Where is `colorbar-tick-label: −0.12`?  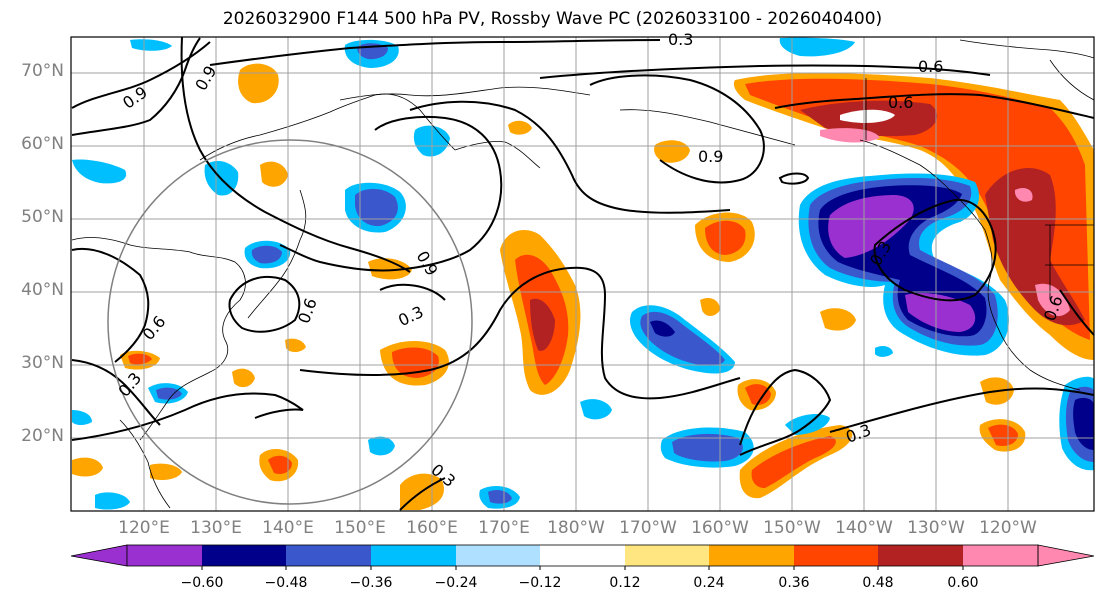
colorbar-tick-label: −0.12 is located at coordinates (540, 583).